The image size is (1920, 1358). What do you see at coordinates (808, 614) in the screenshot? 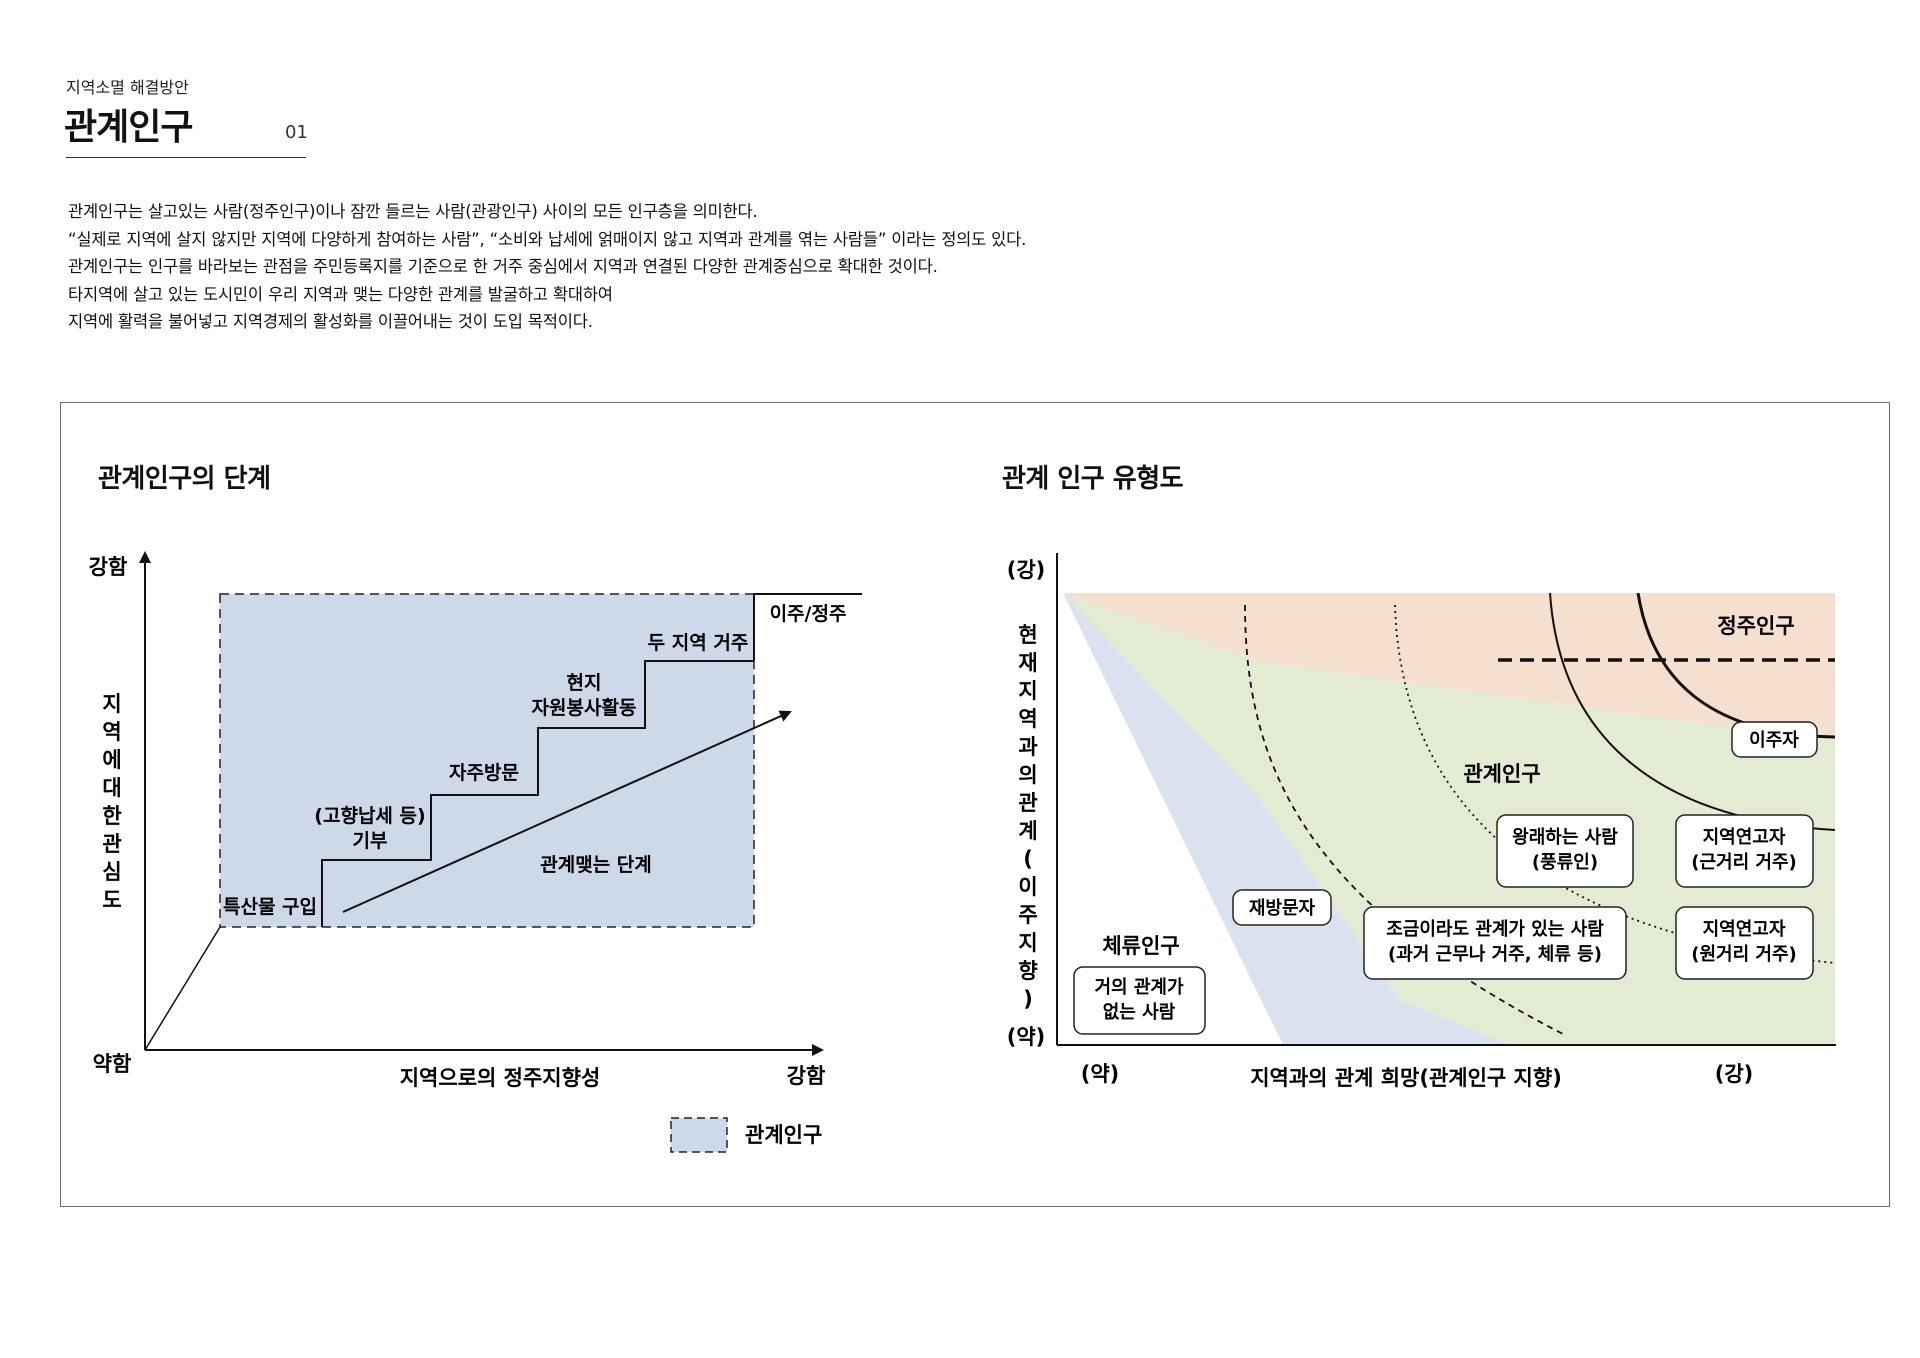
I see `step-migration: 이주/정주` at bounding box center [808, 614].